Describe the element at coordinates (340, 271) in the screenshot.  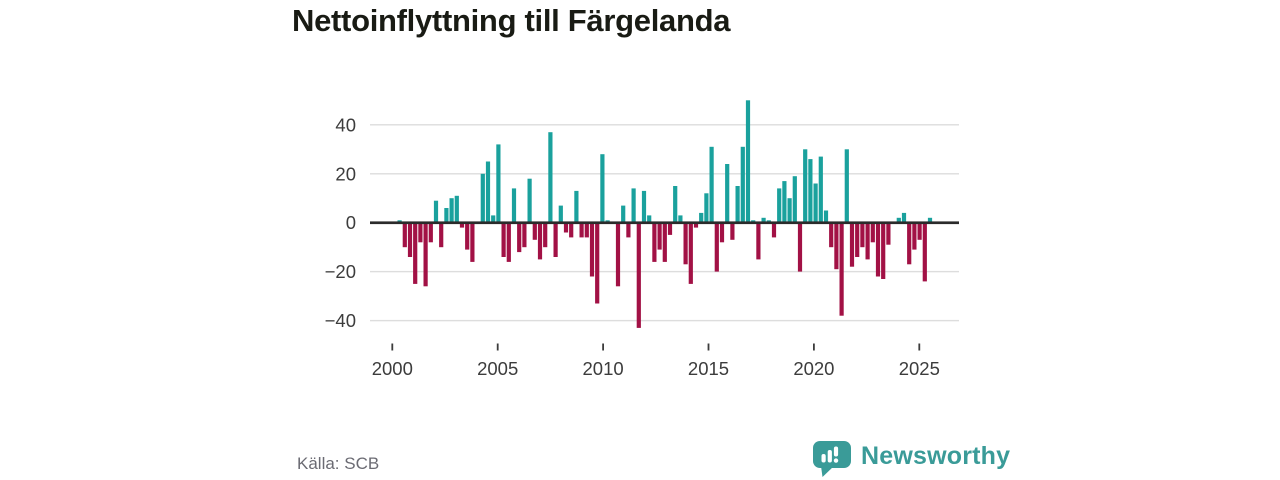
I see `y-tick-label: −20` at that location.